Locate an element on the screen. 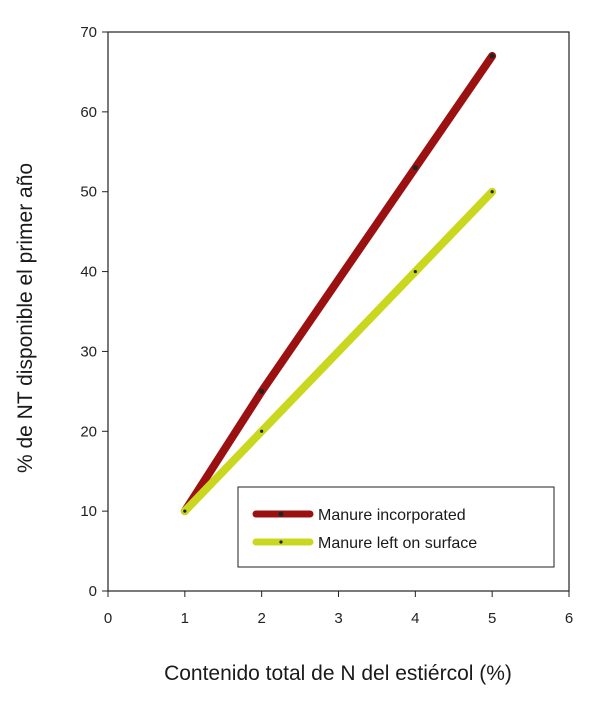 This screenshot has height=705, width=595. y-tick-label: 70 is located at coordinates (88, 32).